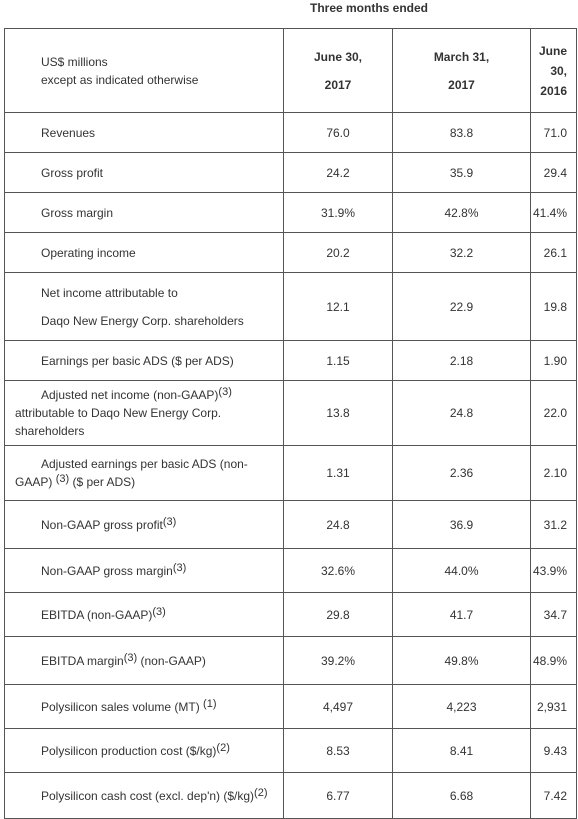 This screenshot has height=819, width=578. I want to click on value-cell: 2.18, so click(461, 360).